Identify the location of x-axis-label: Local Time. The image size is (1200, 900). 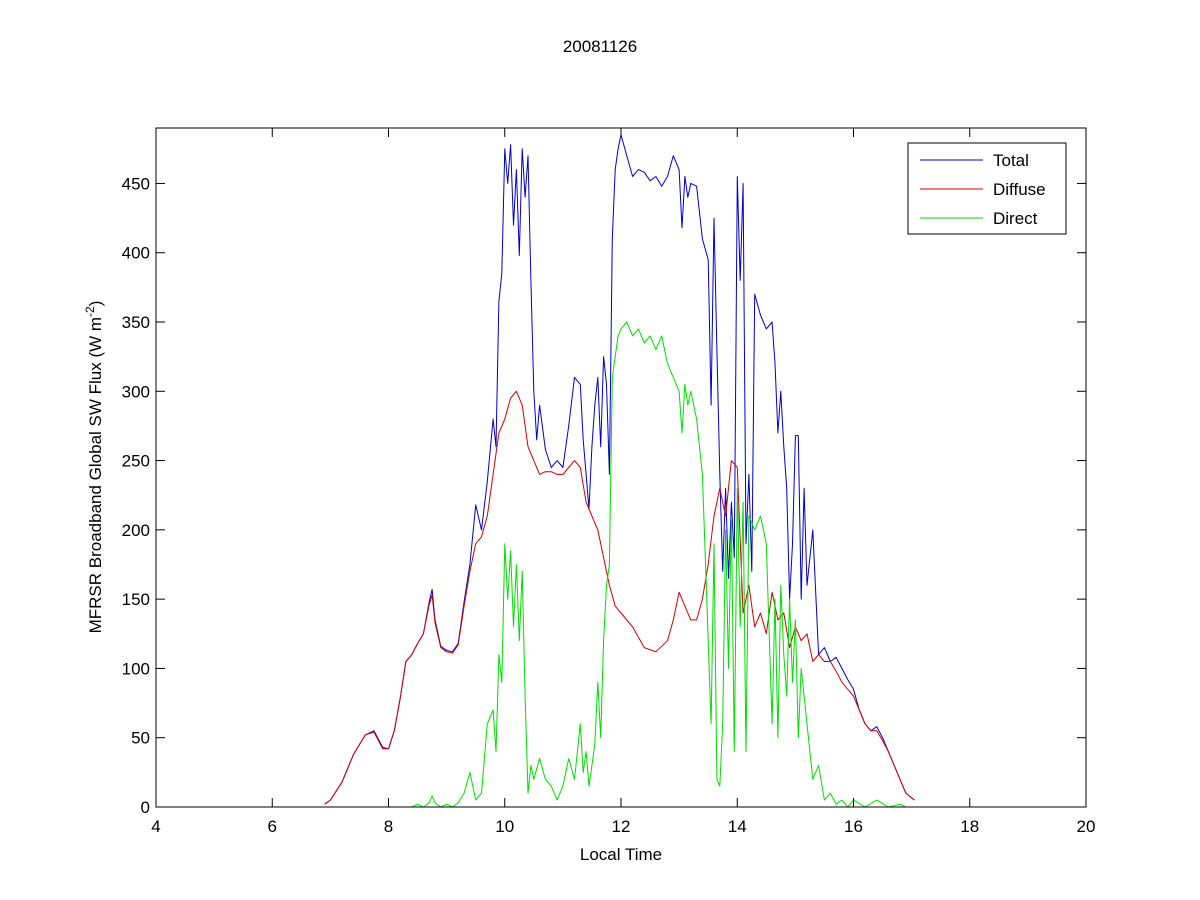
(621, 854).